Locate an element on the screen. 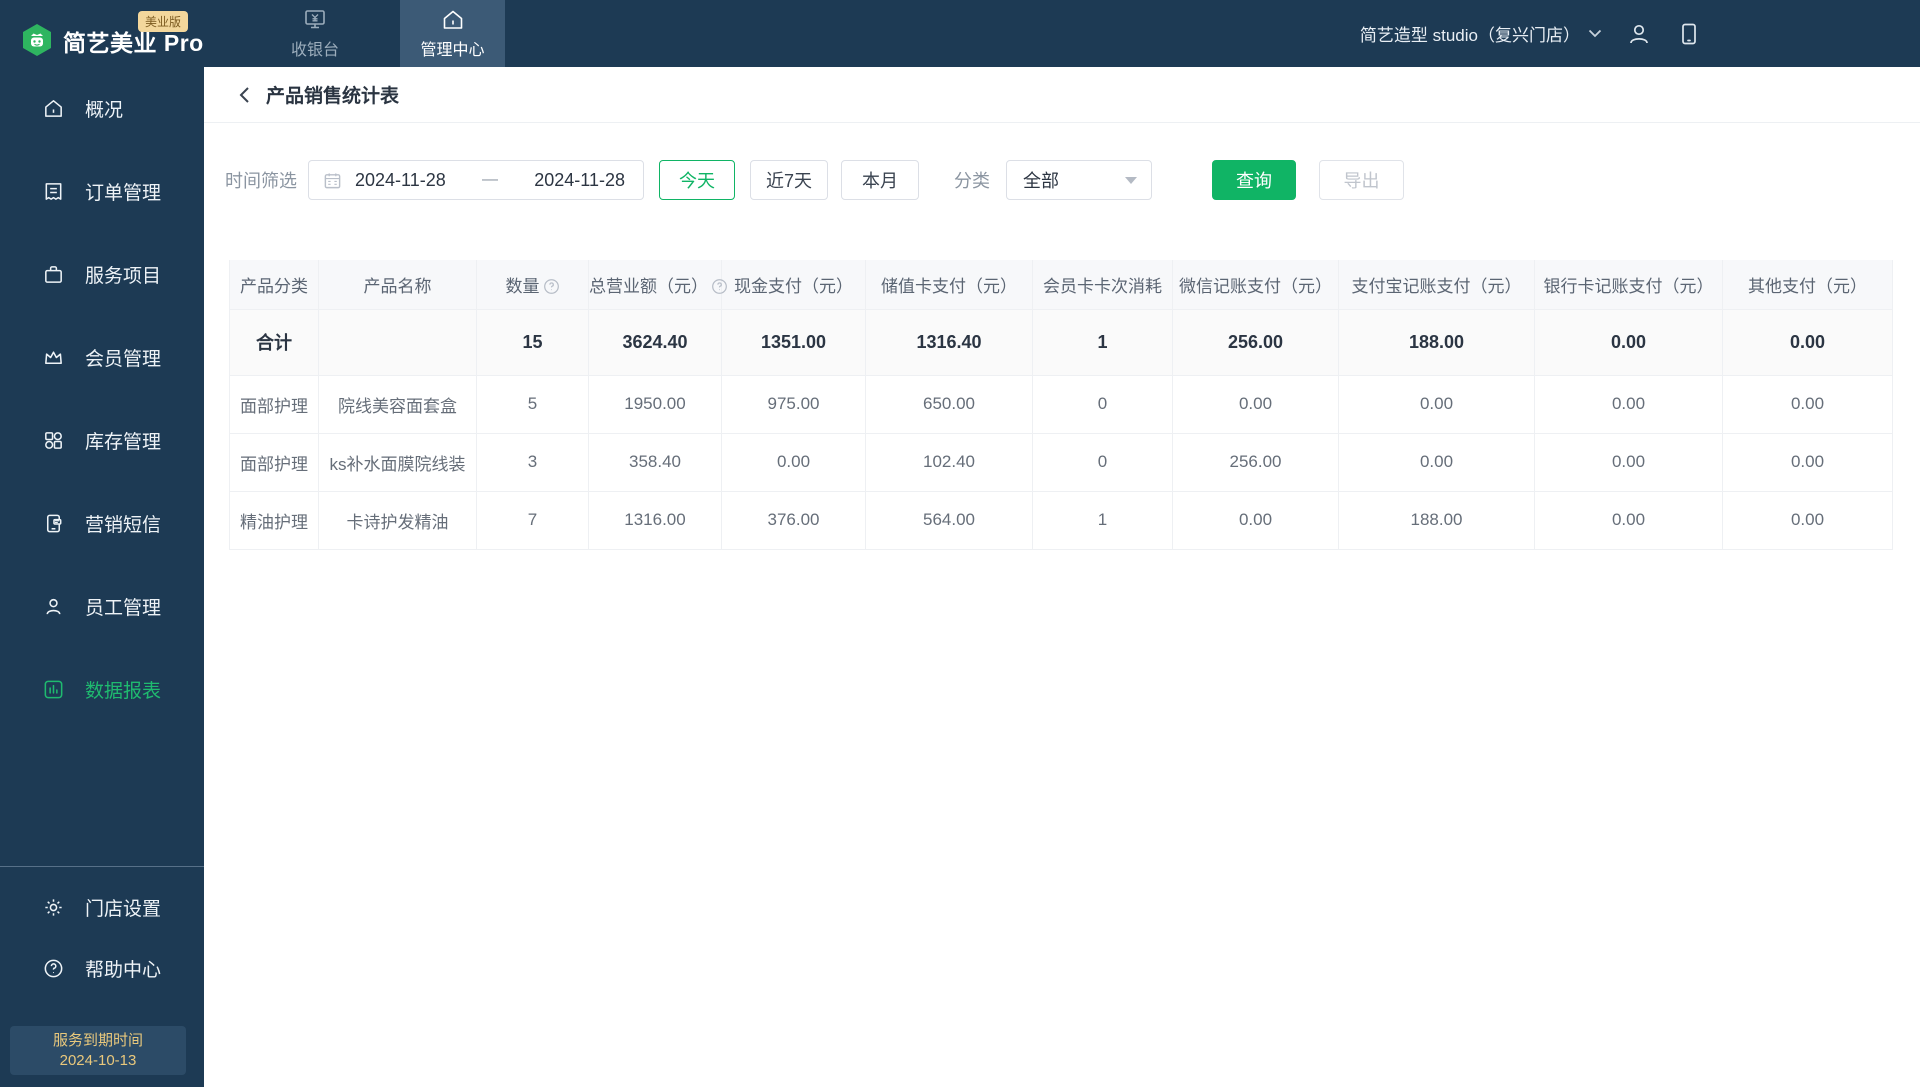 This screenshot has height=1087, width=1920. tab-cashier-label: 收银台 is located at coordinates (314, 50).